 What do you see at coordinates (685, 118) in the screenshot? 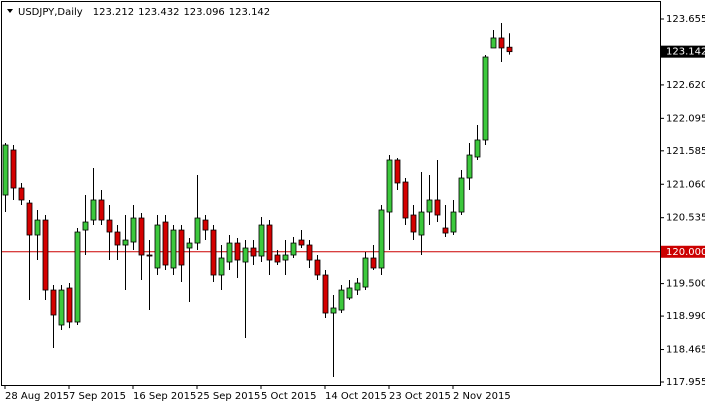
I see `y-tick-label: 122.095` at bounding box center [685, 118].